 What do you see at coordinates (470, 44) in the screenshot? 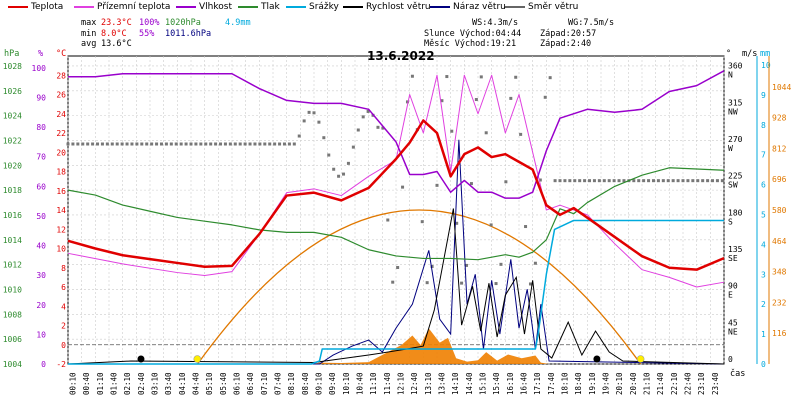
I see `stat-mesic: Měsíc Východ:19:21` at bounding box center [470, 44].